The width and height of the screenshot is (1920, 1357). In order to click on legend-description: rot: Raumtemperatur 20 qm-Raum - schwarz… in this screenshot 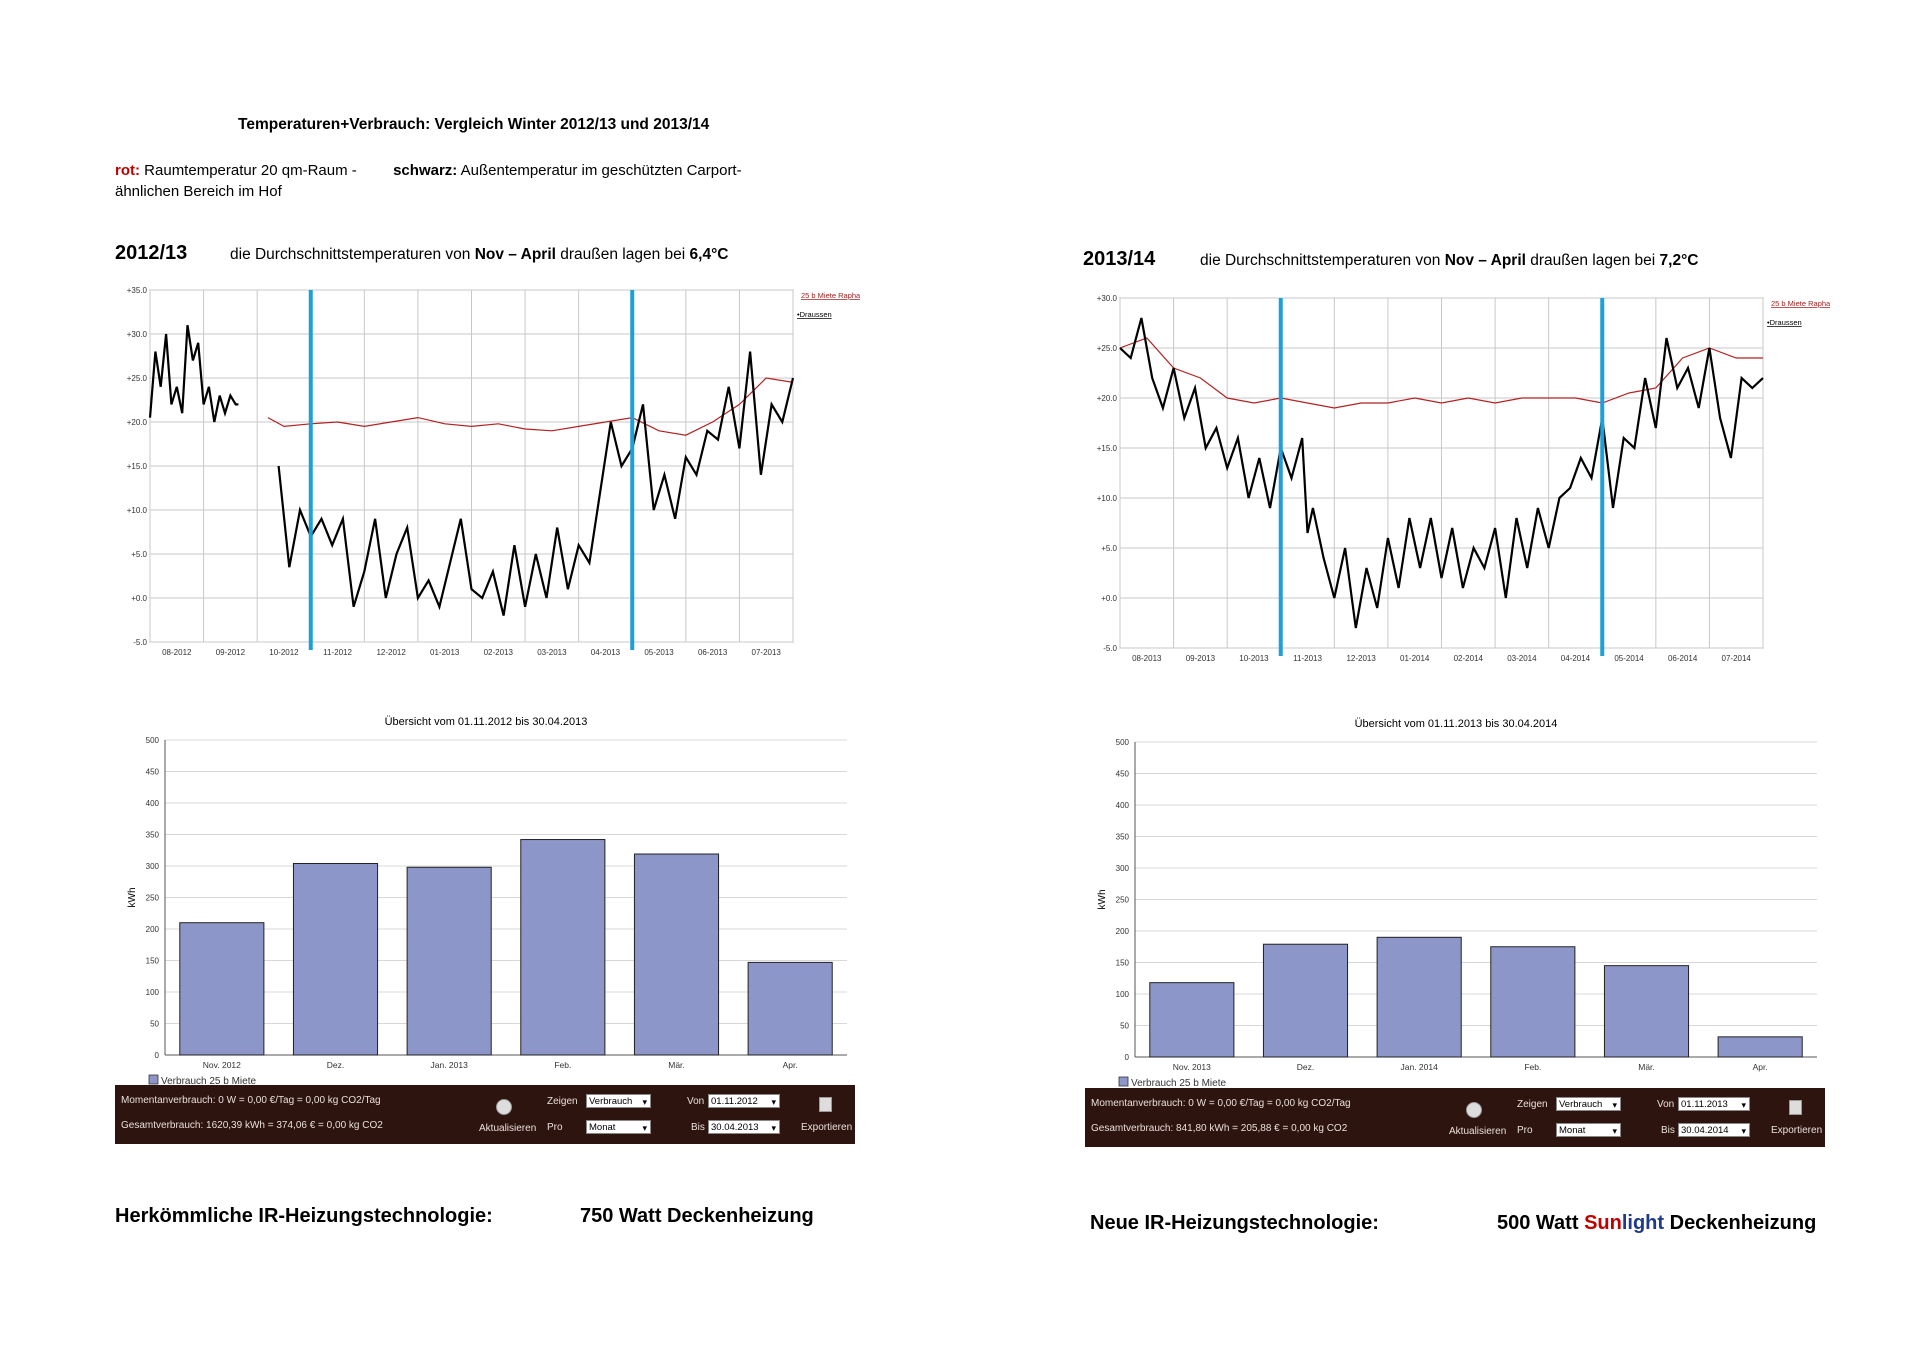, I will do `click(428, 170)`.